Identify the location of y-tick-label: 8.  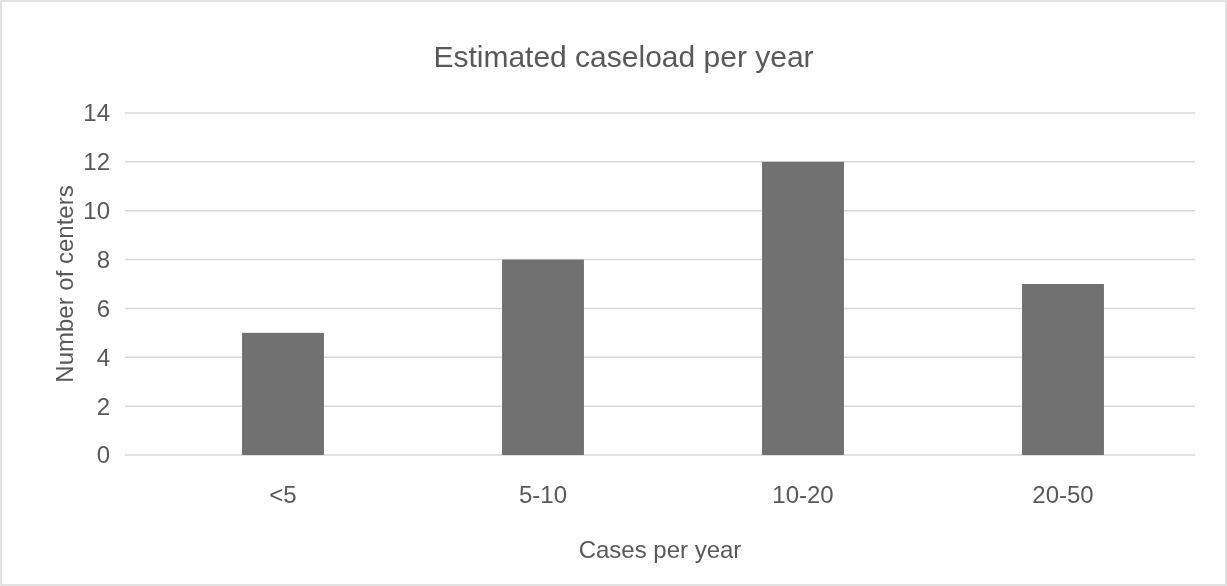
(103, 259).